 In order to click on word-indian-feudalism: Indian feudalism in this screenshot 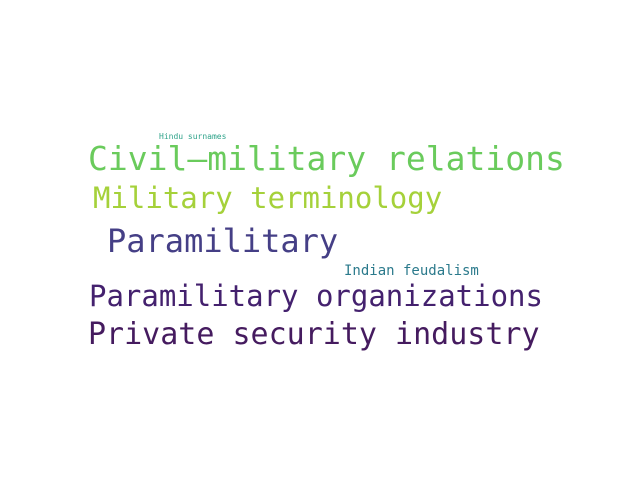, I will do `click(411, 271)`.